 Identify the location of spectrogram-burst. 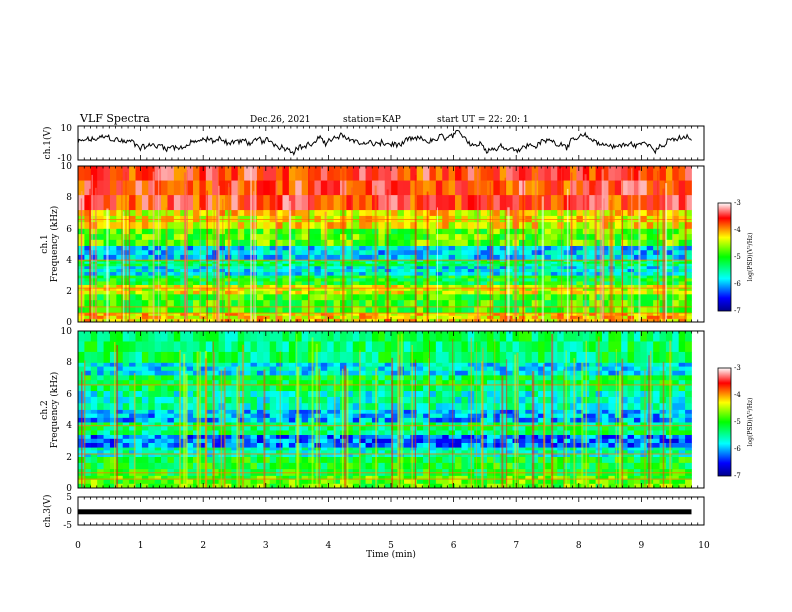
(251, 244).